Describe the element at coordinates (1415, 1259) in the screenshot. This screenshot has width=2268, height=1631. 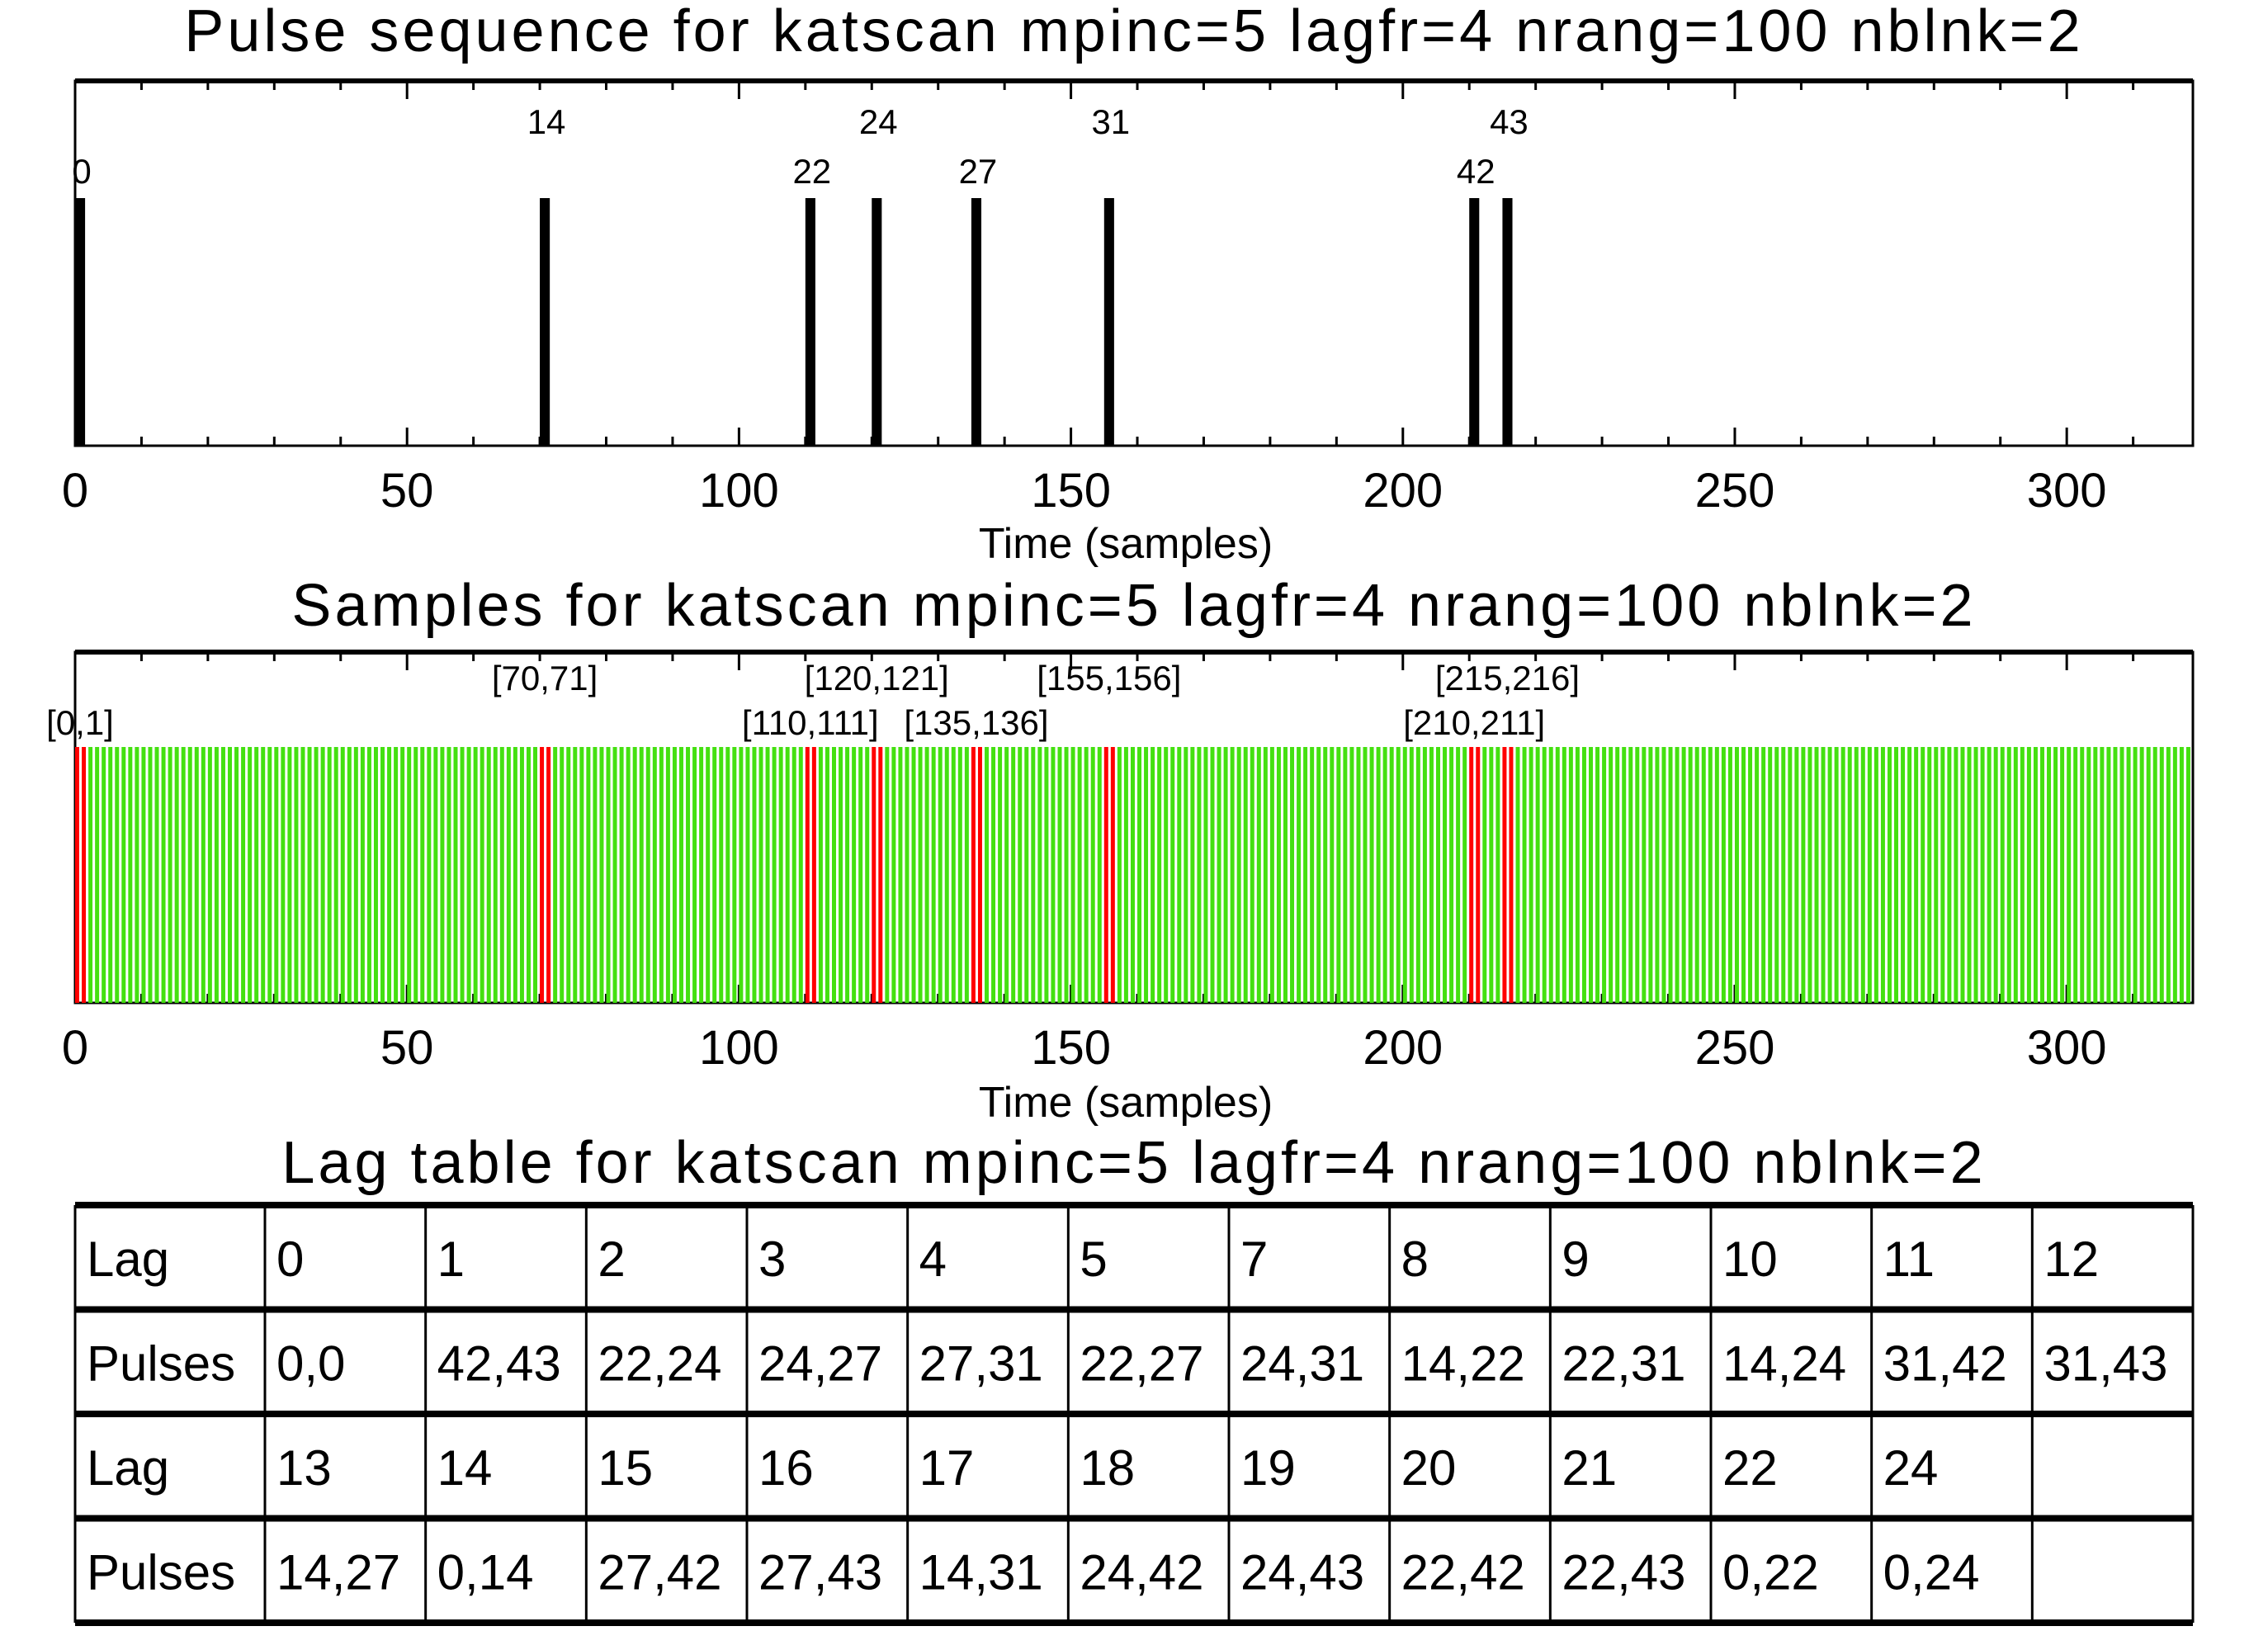
I see `table-cell: 8` at that location.